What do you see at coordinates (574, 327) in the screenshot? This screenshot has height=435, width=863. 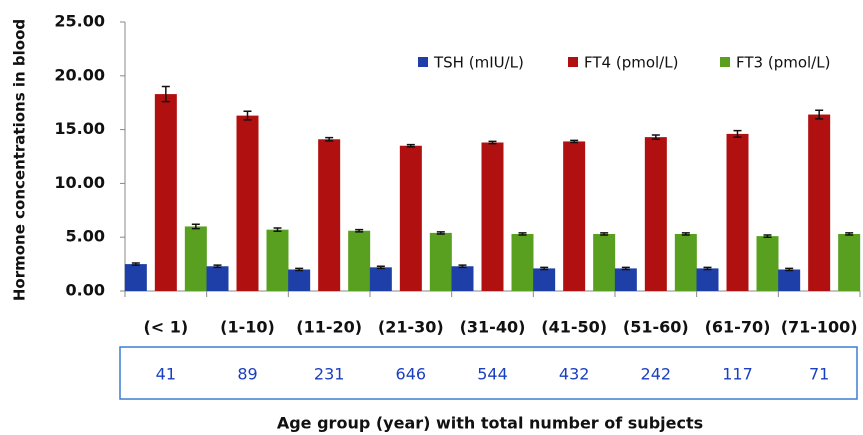 I see `x-tick-label: (41-50)` at bounding box center [574, 327].